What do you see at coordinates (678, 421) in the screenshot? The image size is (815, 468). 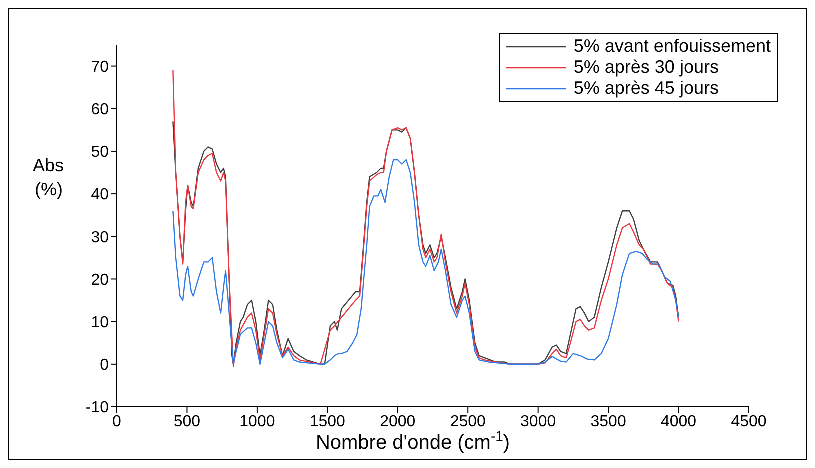 I see `x-tick-label: 4000` at bounding box center [678, 421].